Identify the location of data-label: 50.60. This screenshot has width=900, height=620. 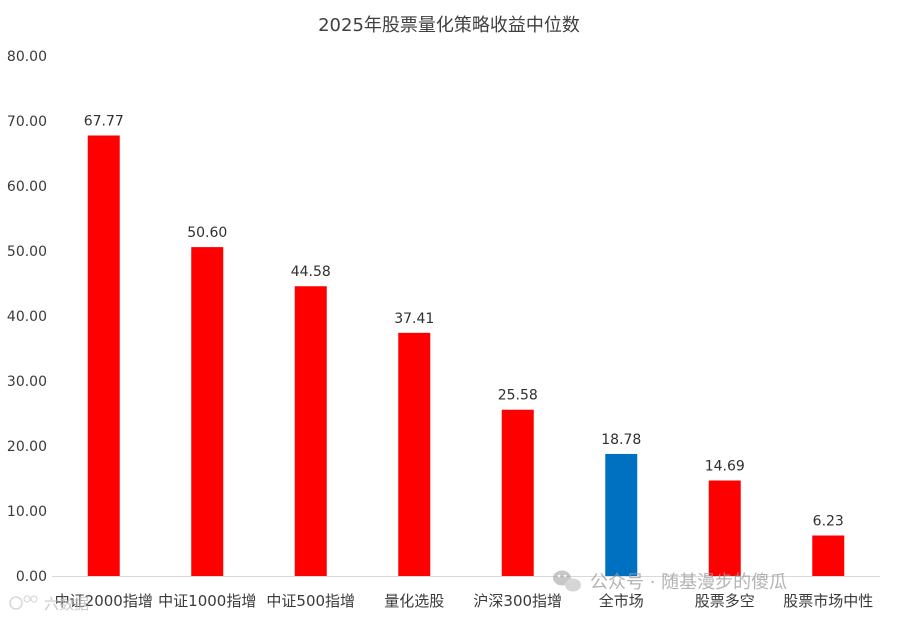
(207, 233).